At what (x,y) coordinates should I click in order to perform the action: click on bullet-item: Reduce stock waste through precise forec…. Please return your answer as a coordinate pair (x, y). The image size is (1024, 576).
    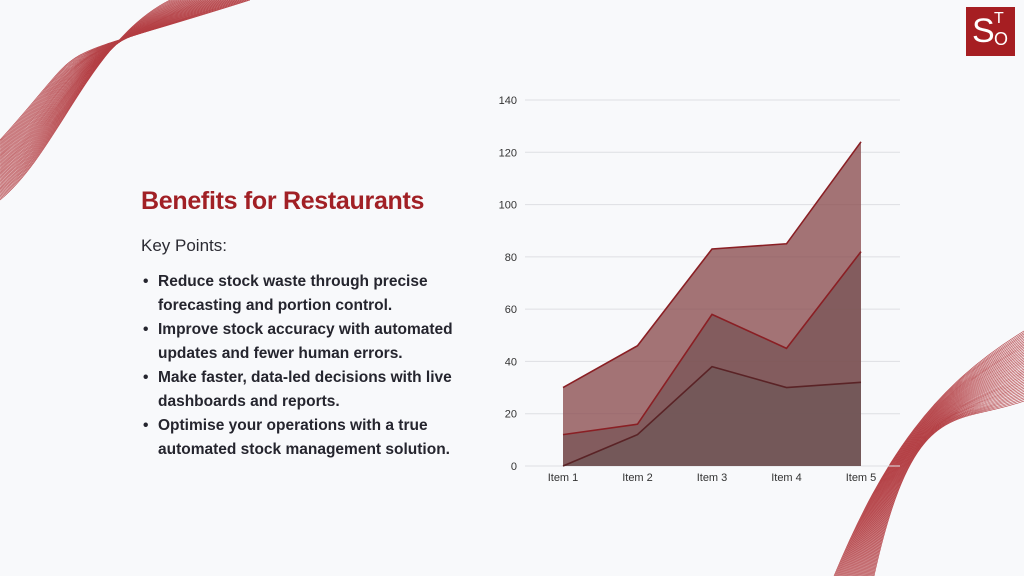
    Looking at the image, I should click on (306, 294).